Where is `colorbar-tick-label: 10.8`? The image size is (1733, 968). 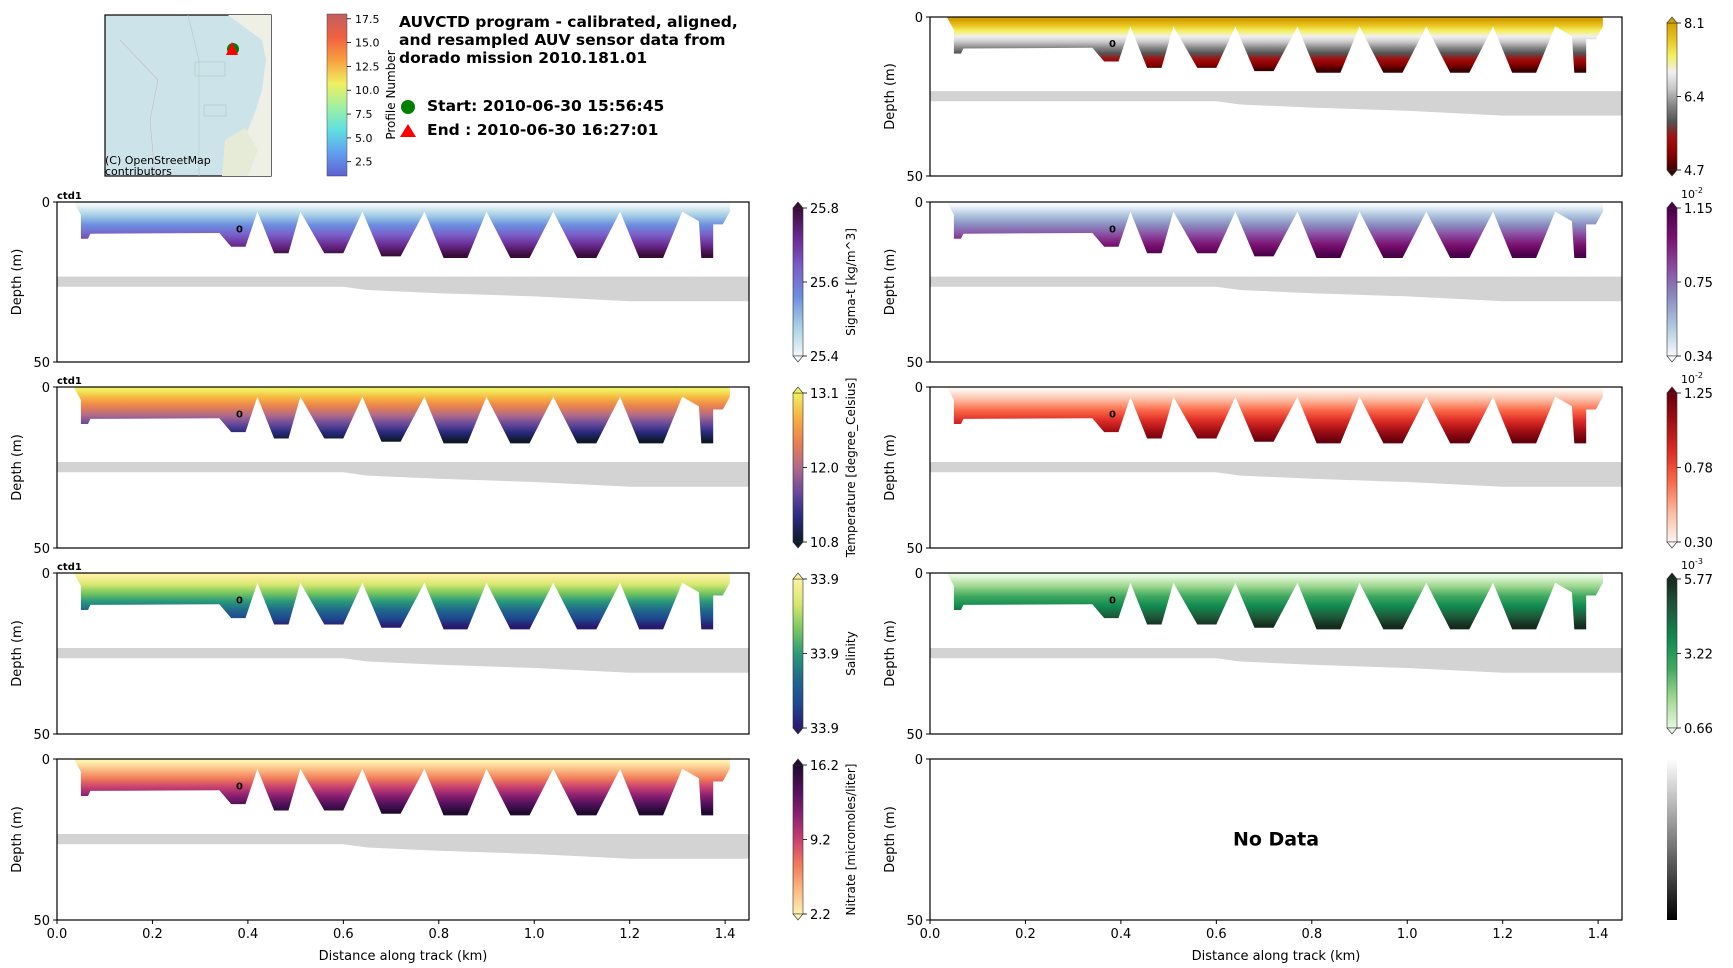
colorbar-tick-label: 10.8 is located at coordinates (824, 543).